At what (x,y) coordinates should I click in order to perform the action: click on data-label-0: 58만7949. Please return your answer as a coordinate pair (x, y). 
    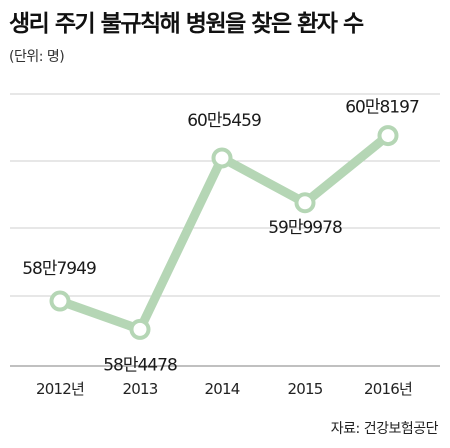
    Looking at the image, I should click on (59, 269).